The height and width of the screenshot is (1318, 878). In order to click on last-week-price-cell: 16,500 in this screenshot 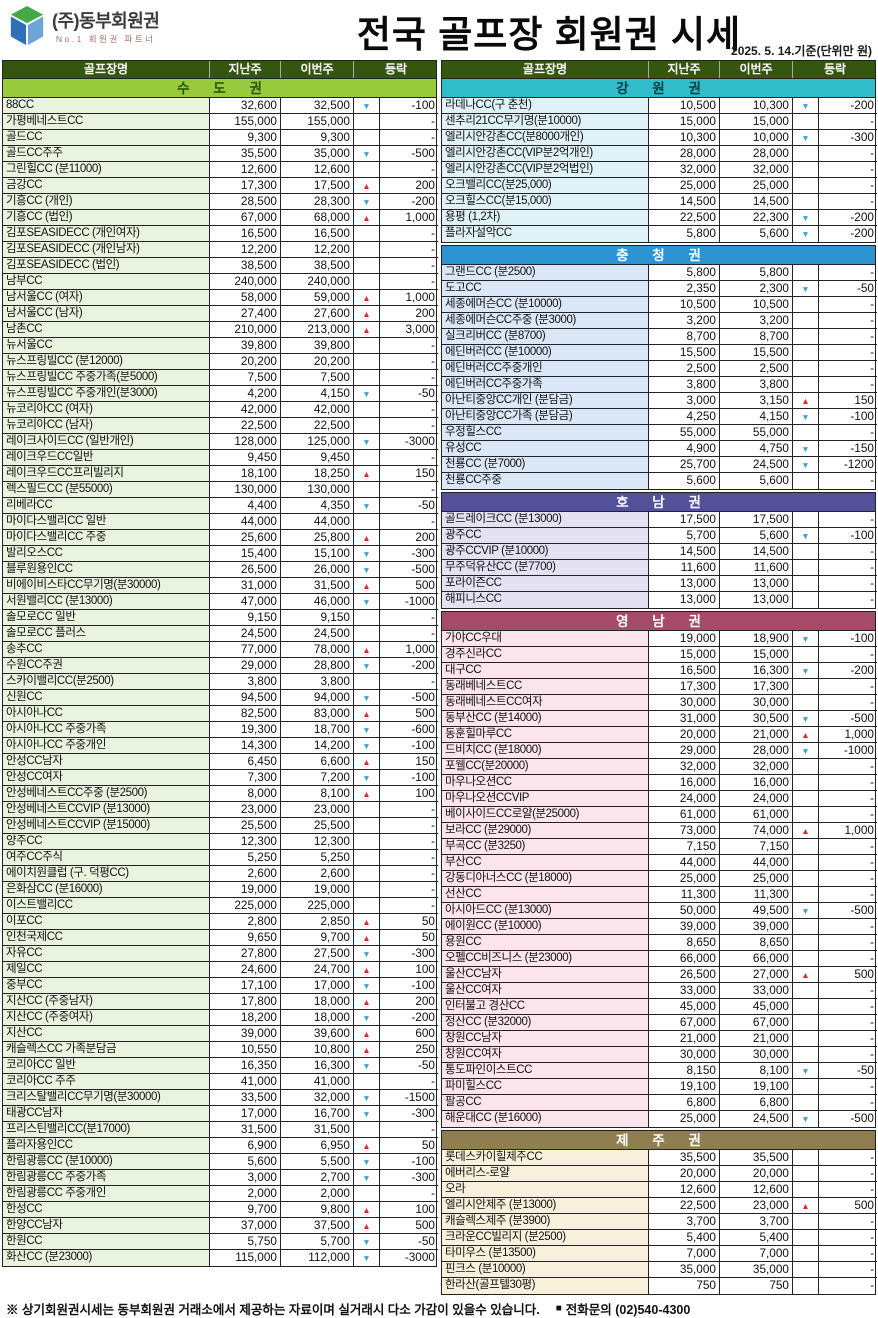, I will do `click(684, 671)`.